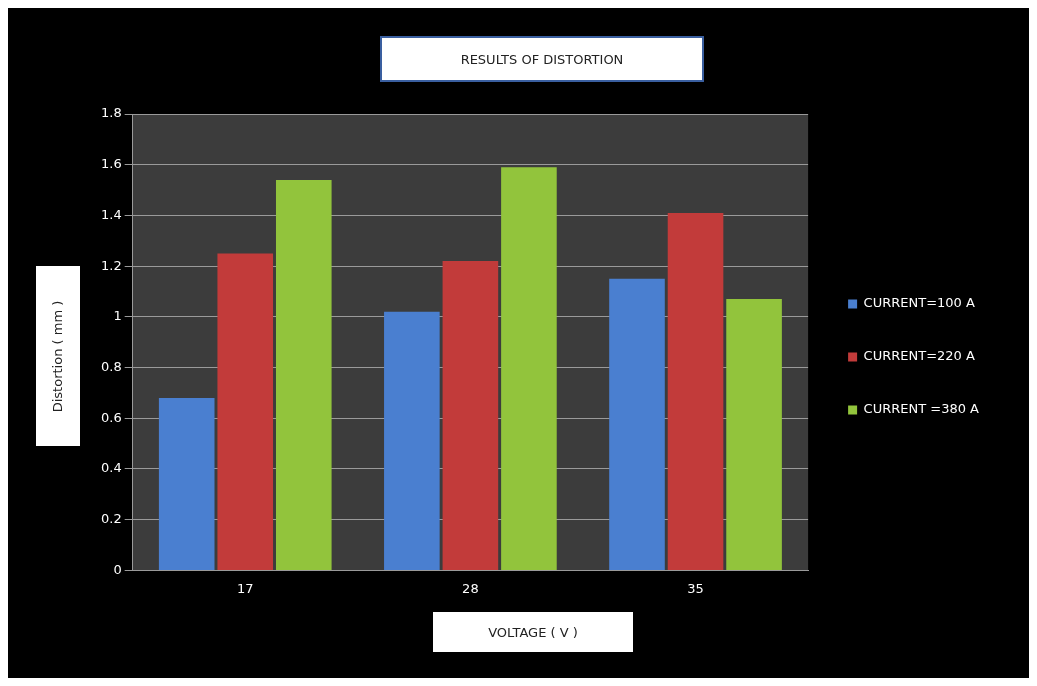  Describe the element at coordinates (695, 588) in the screenshot. I see `x-tick-label: 35` at that location.